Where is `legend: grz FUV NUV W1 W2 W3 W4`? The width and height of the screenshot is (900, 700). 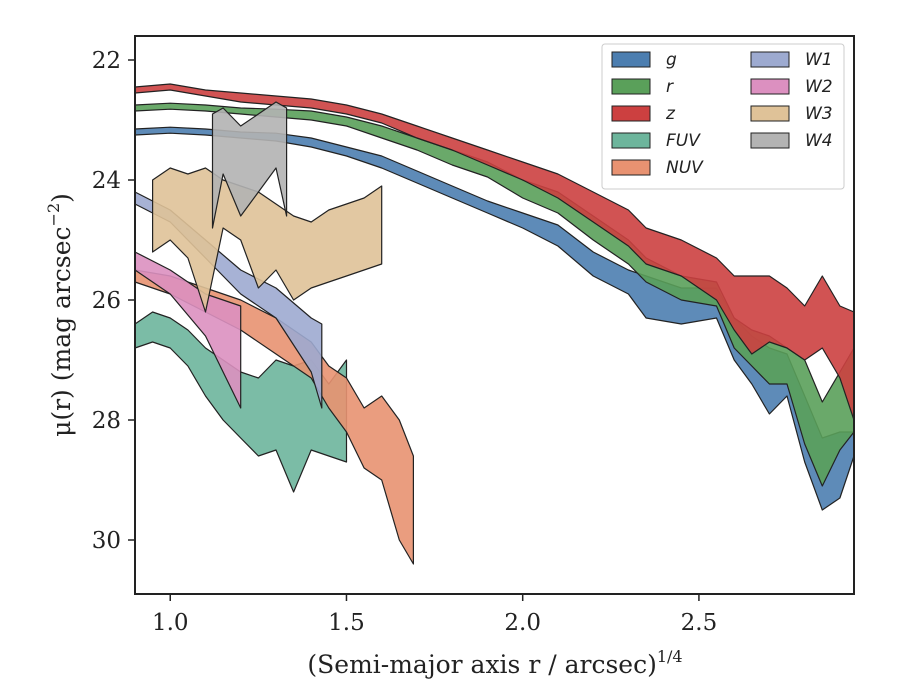 legend: grz FUV NUV W1 W2 W3 W4 is located at coordinates (723, 116).